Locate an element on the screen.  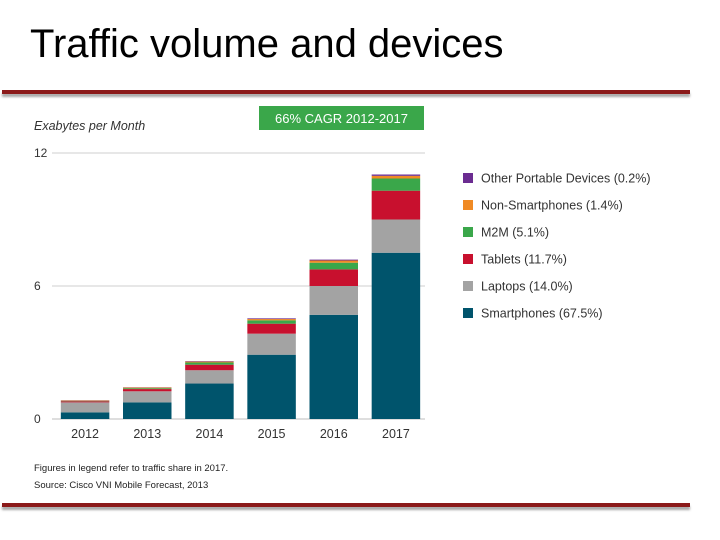
legend-label: M2M (5.1%) is located at coordinates (515, 233).